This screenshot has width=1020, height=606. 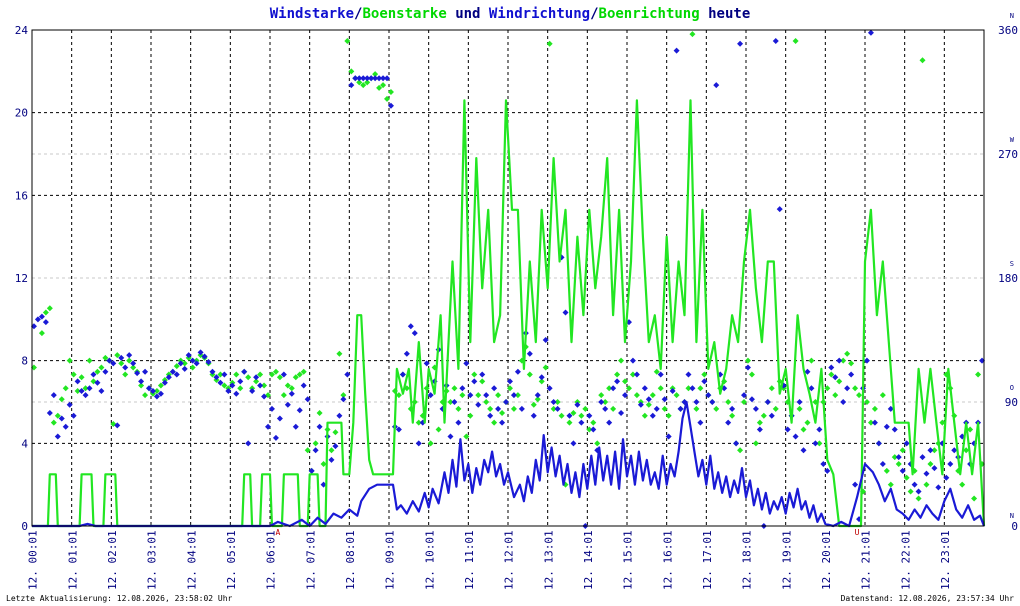 I want to click on x-tick-label: 12. 20:01, so click(x=826, y=560).